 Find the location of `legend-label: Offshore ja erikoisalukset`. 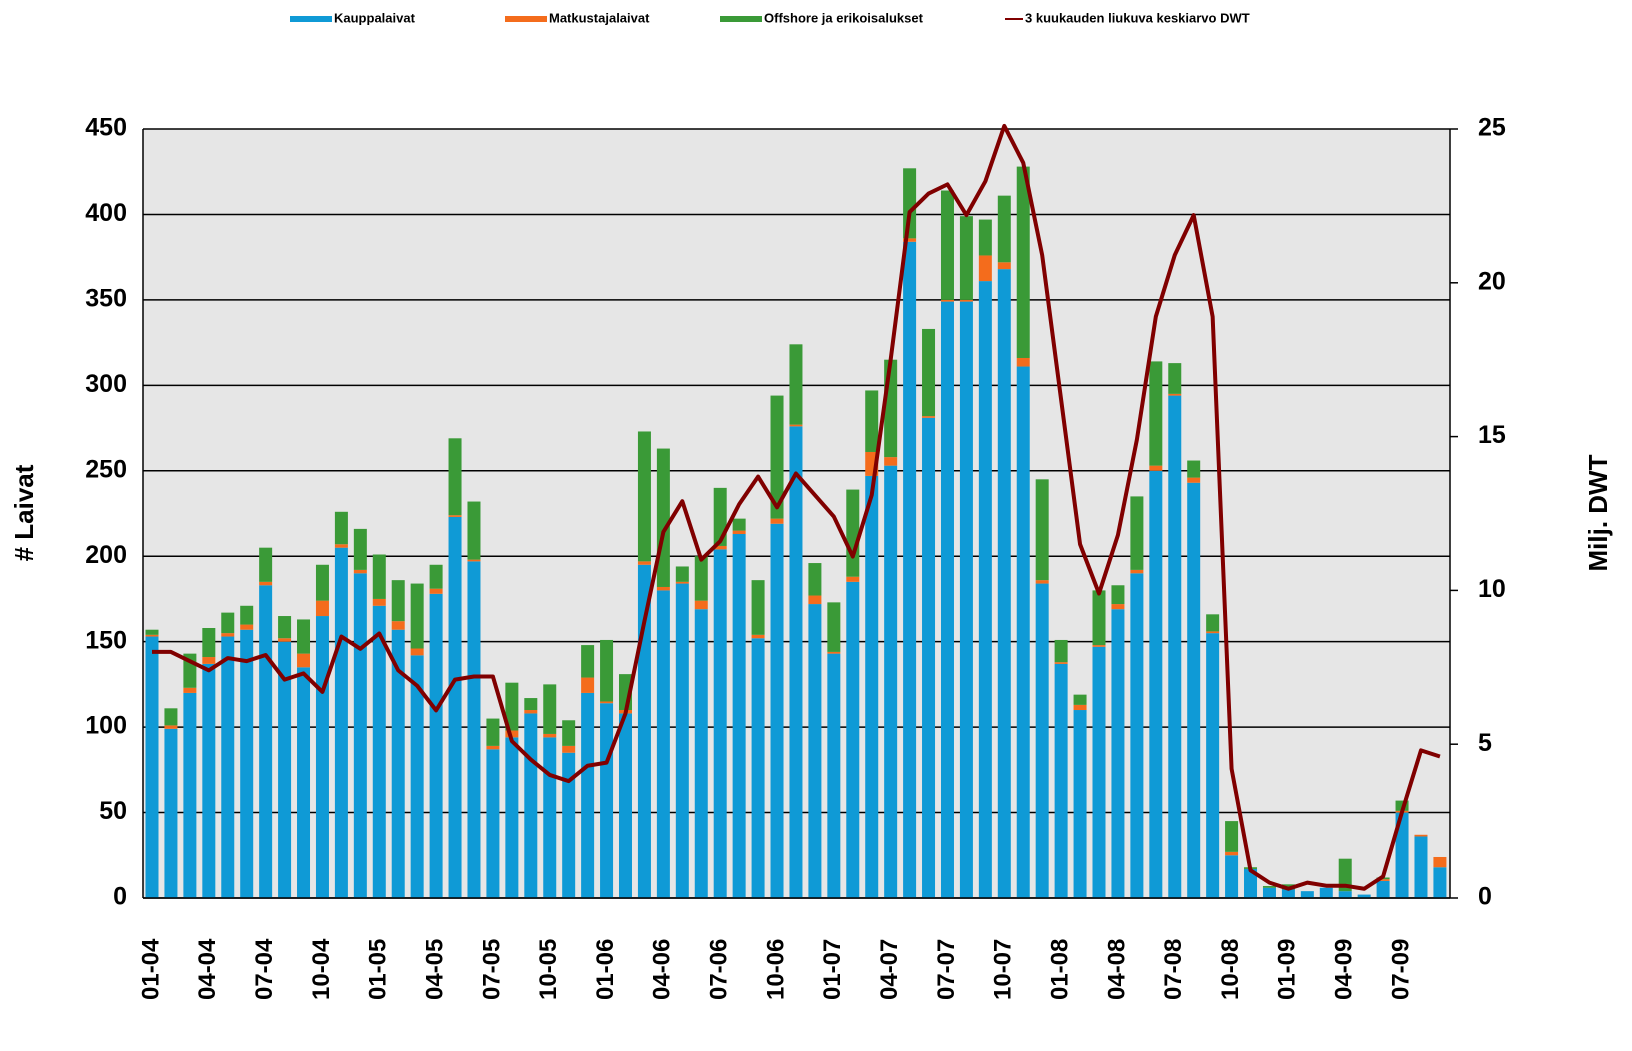

legend-label: Offshore ja erikoisalukset is located at coordinates (844, 17).